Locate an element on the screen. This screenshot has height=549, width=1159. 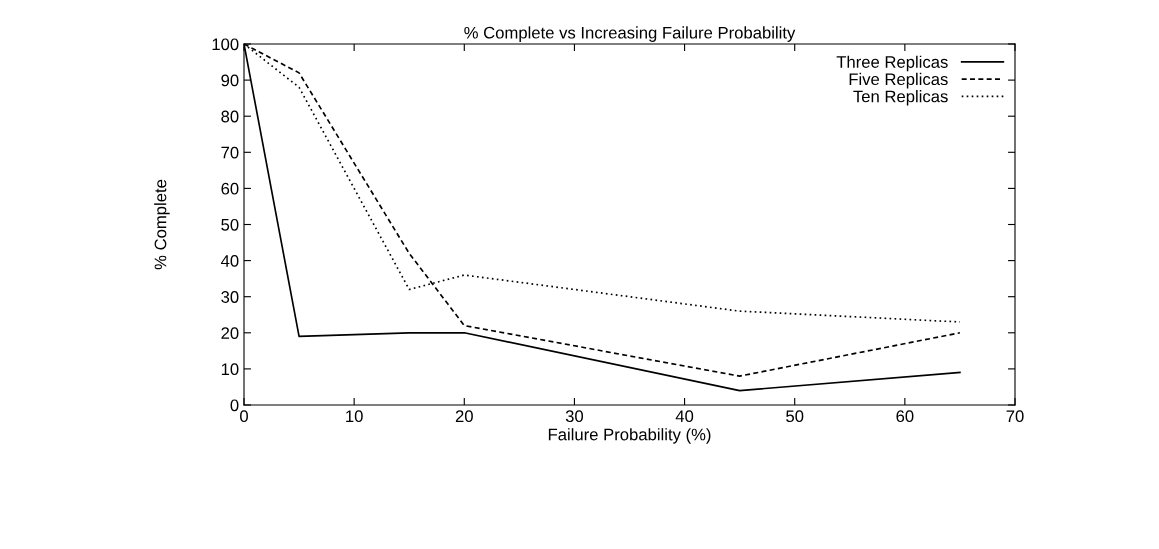
x-tick-label: 60 is located at coordinates (905, 416).